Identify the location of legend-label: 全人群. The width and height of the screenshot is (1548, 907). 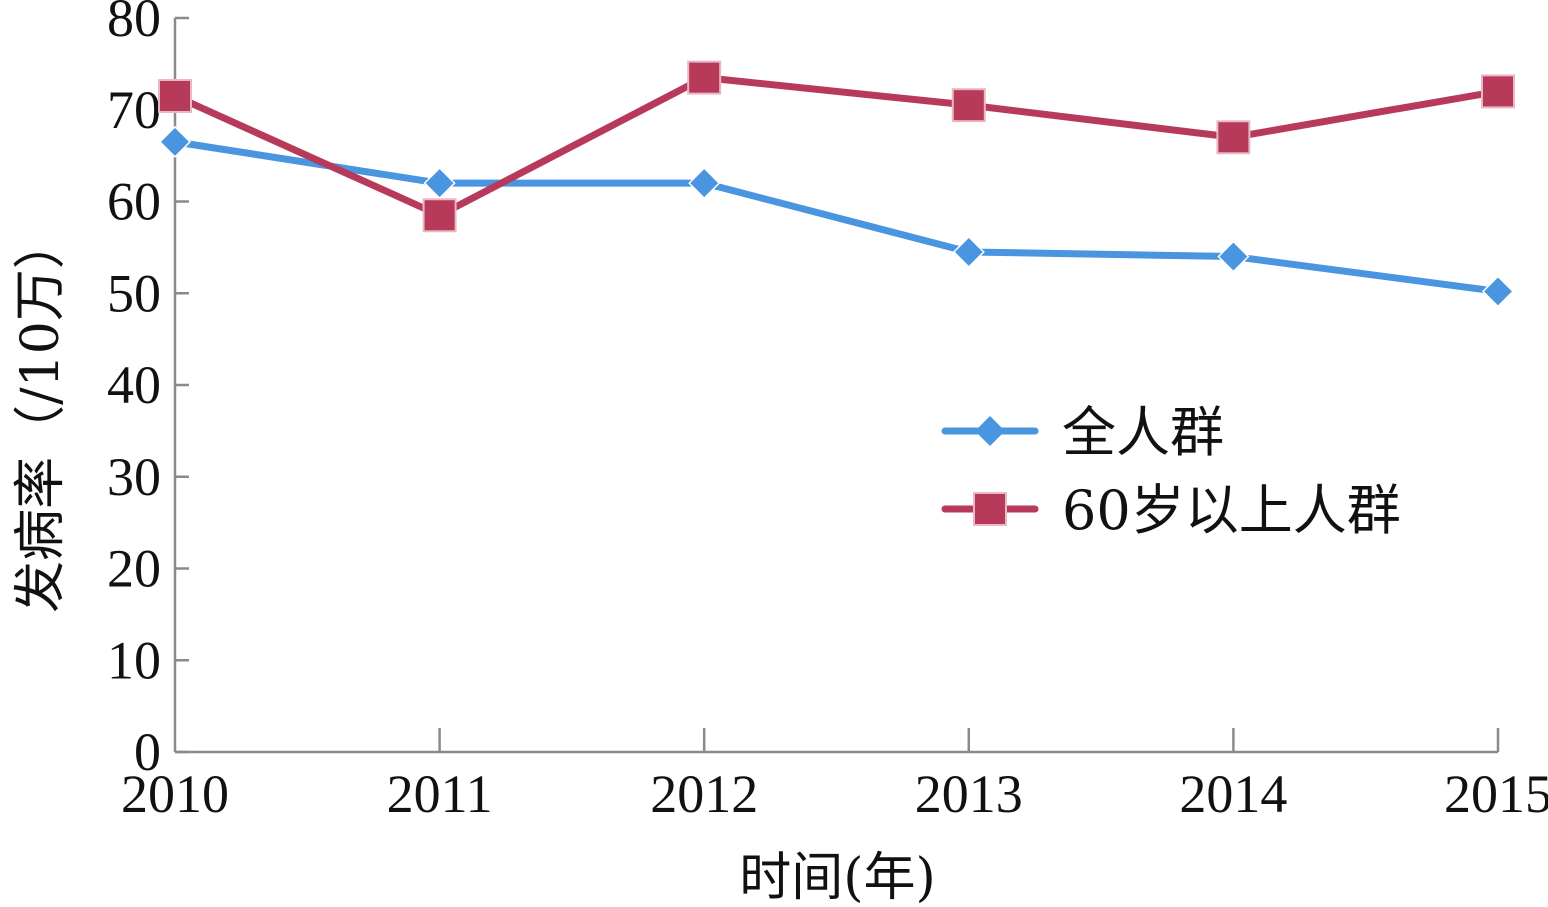
(1143, 432).